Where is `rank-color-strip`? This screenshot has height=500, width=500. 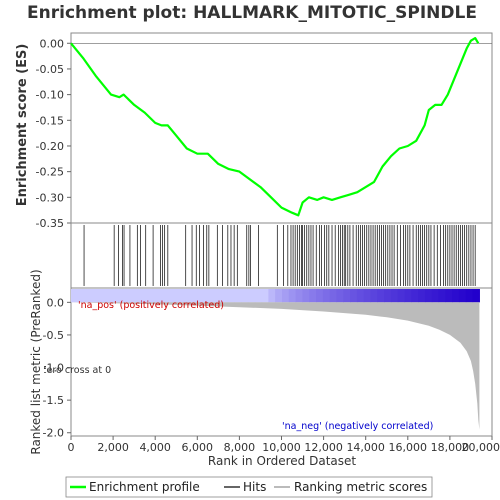 rank-color-strip is located at coordinates (275, 296).